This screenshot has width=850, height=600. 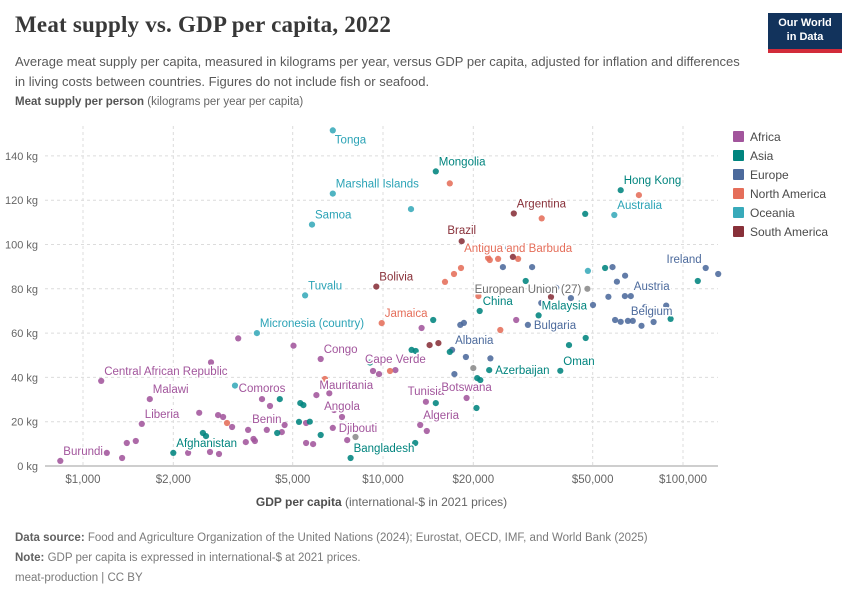 What do you see at coordinates (538, 315) in the screenshot?
I see `data-point-malaysia` at bounding box center [538, 315].